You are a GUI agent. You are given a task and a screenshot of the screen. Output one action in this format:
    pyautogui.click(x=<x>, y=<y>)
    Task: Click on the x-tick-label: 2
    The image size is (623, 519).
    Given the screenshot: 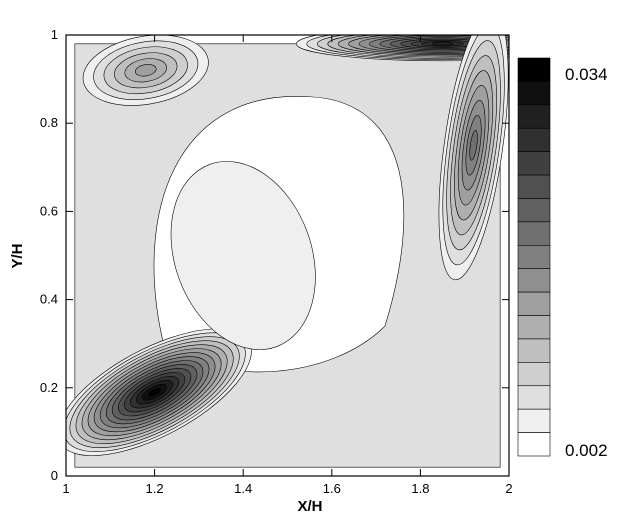 What is the action you would take?
    pyautogui.click(x=508, y=488)
    